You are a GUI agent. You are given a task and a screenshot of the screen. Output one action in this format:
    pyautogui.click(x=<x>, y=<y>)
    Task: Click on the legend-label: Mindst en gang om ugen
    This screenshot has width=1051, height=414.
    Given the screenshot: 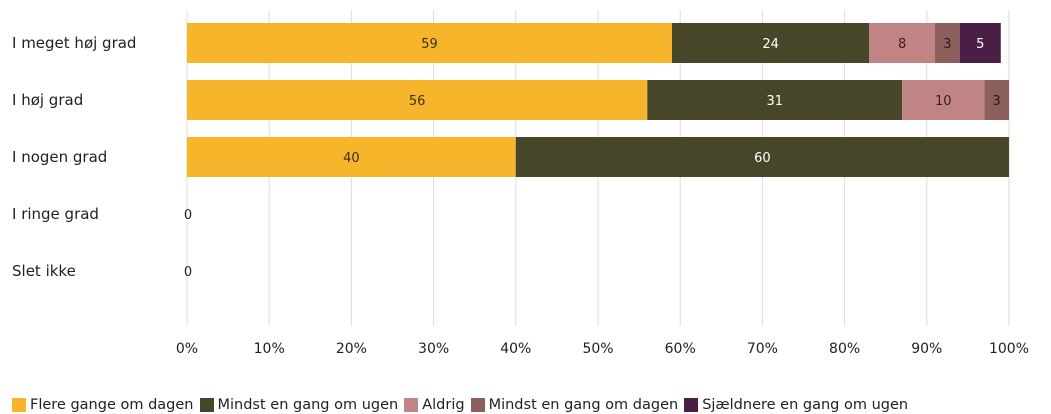 What is the action you would take?
    pyautogui.click(x=308, y=405)
    